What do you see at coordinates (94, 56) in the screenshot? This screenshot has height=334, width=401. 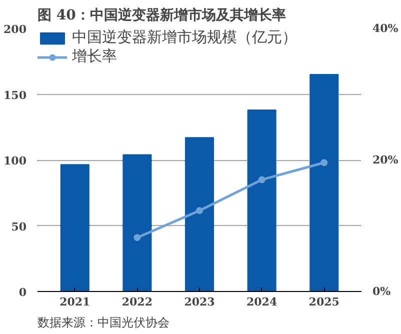 I see `legend-label: 增长率` at bounding box center [94, 56].